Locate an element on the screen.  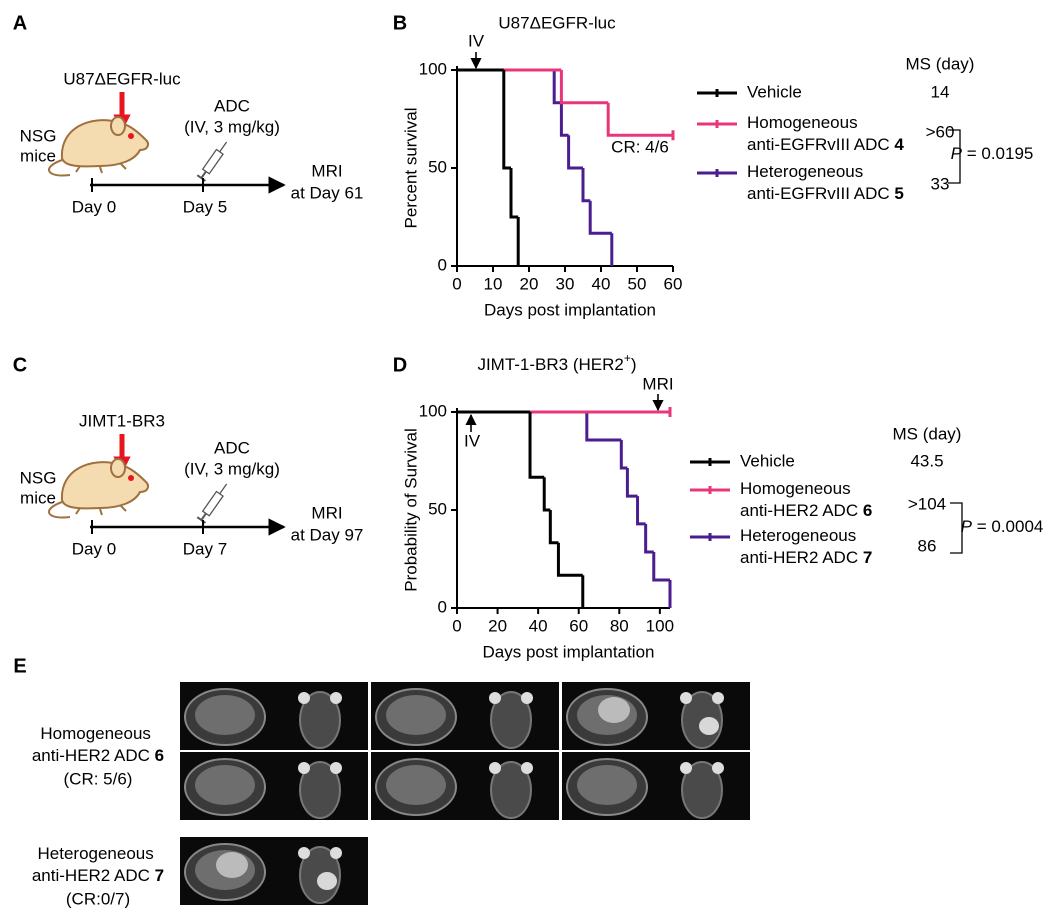
panel-label: B is located at coordinates (400, 23).